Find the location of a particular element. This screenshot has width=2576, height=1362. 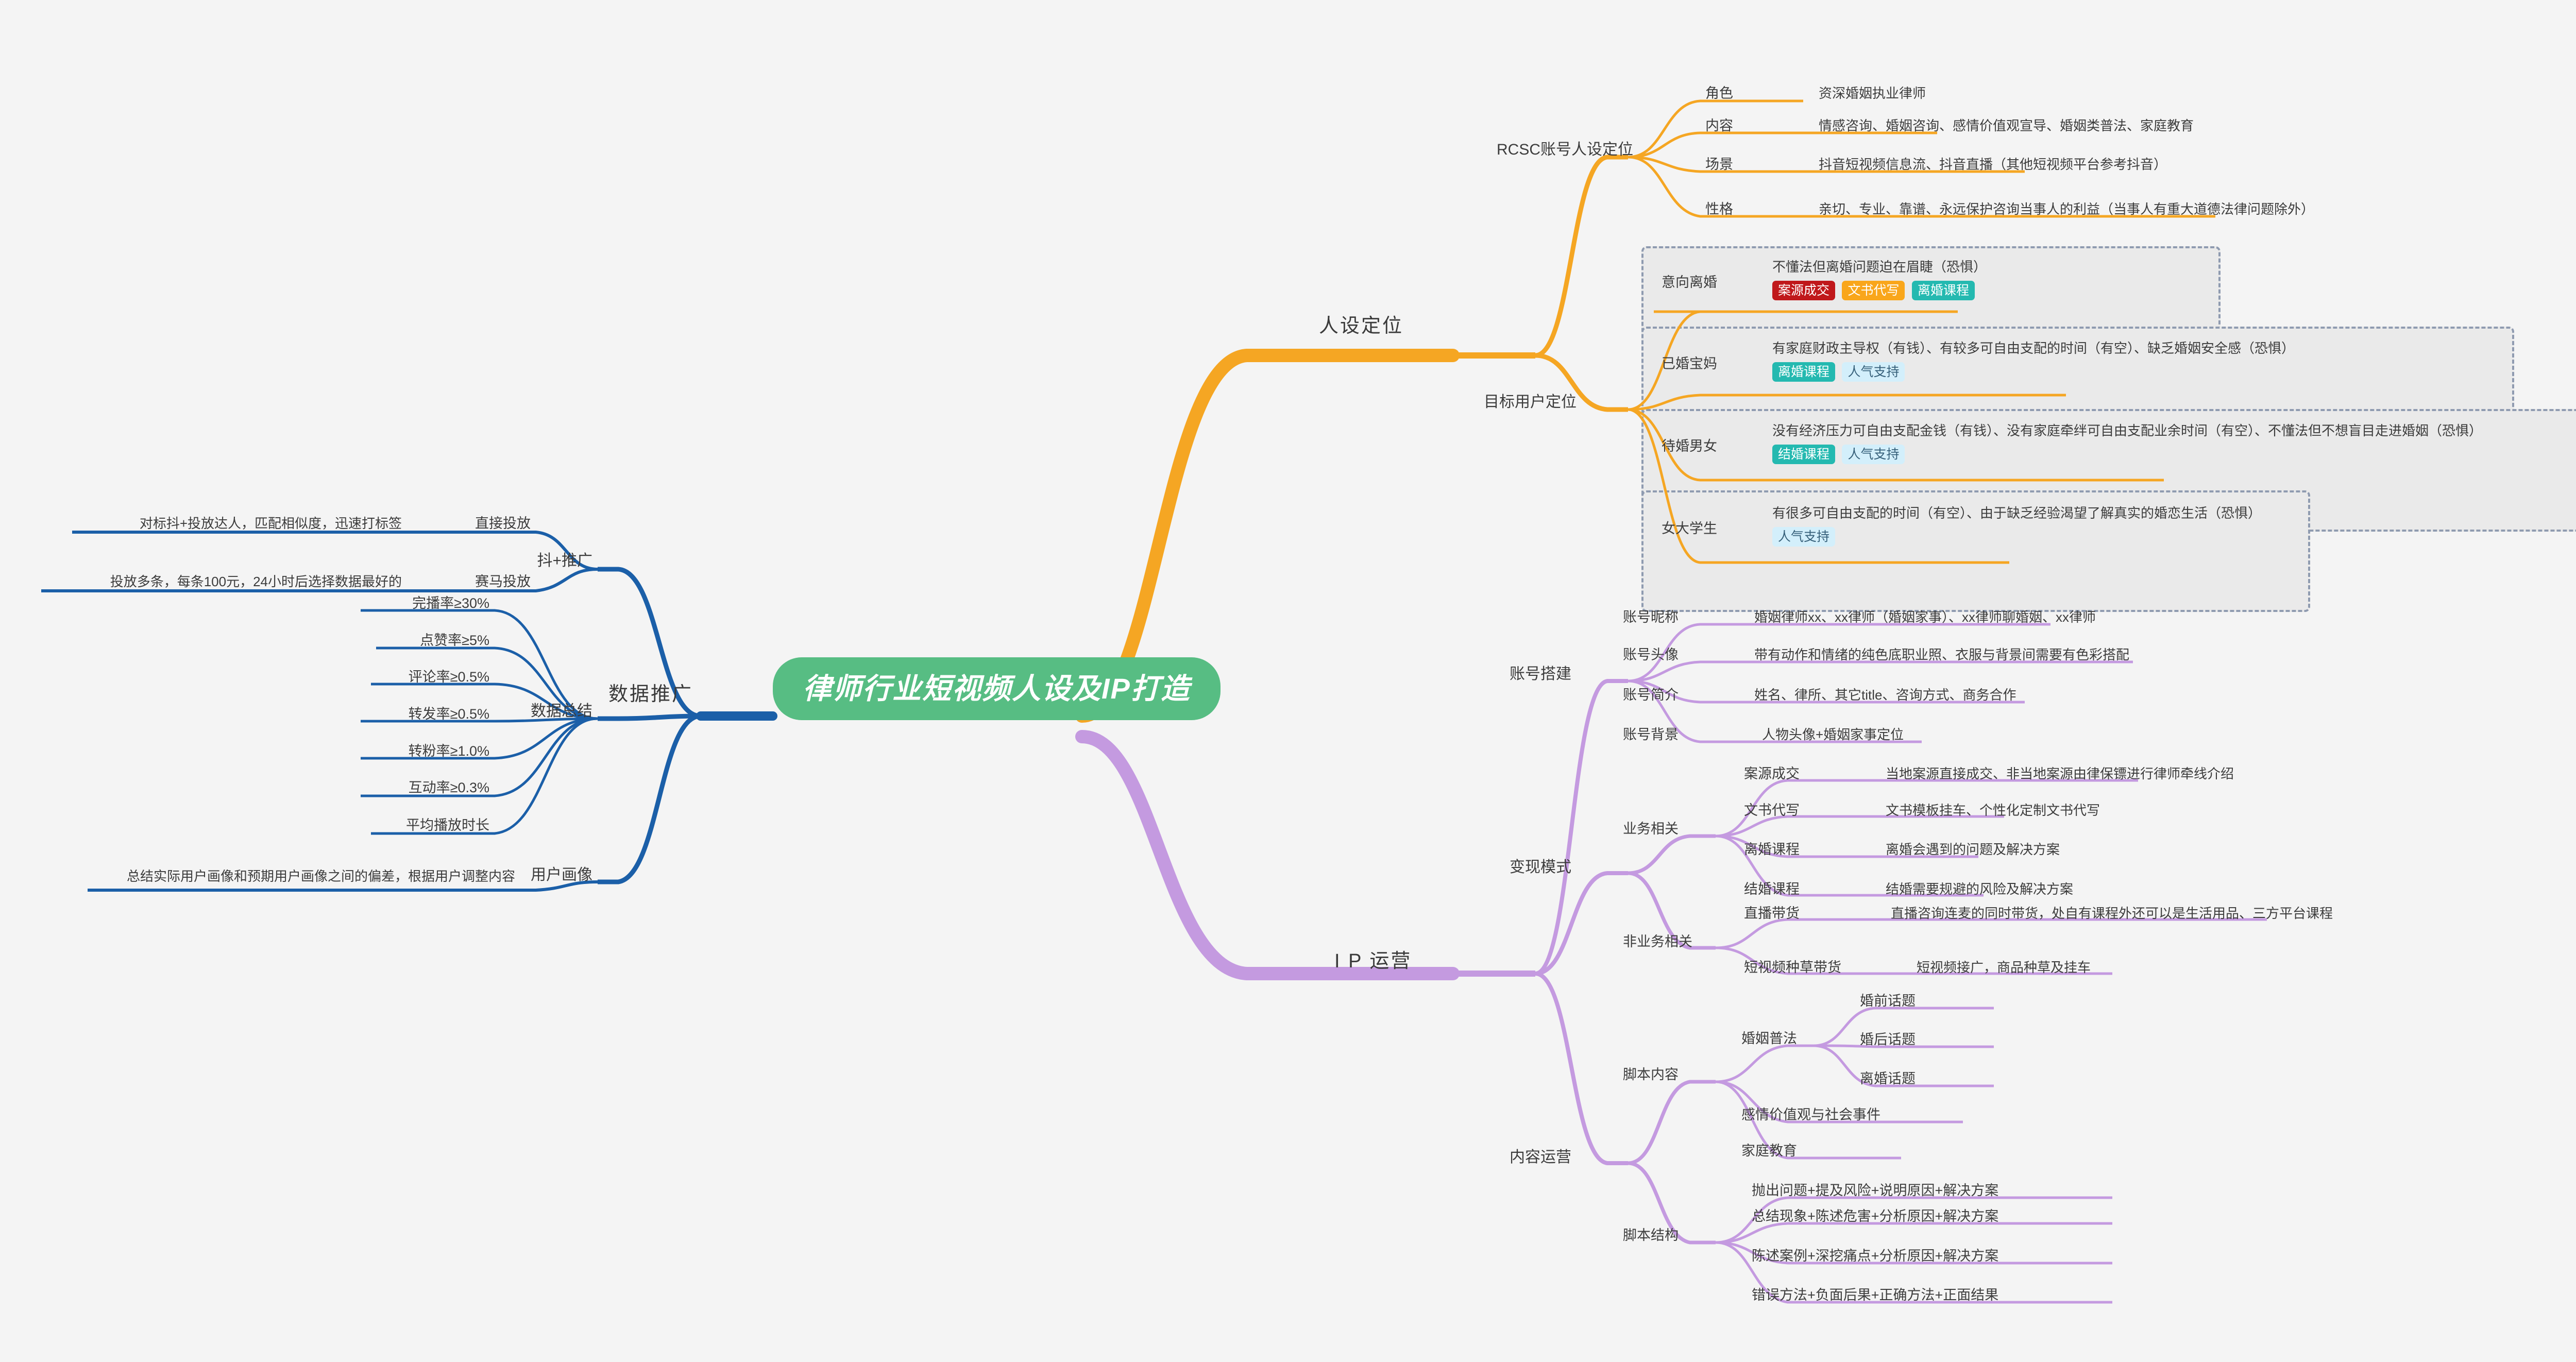

node-monetization-mode: 变现模式 is located at coordinates (1540, 867).